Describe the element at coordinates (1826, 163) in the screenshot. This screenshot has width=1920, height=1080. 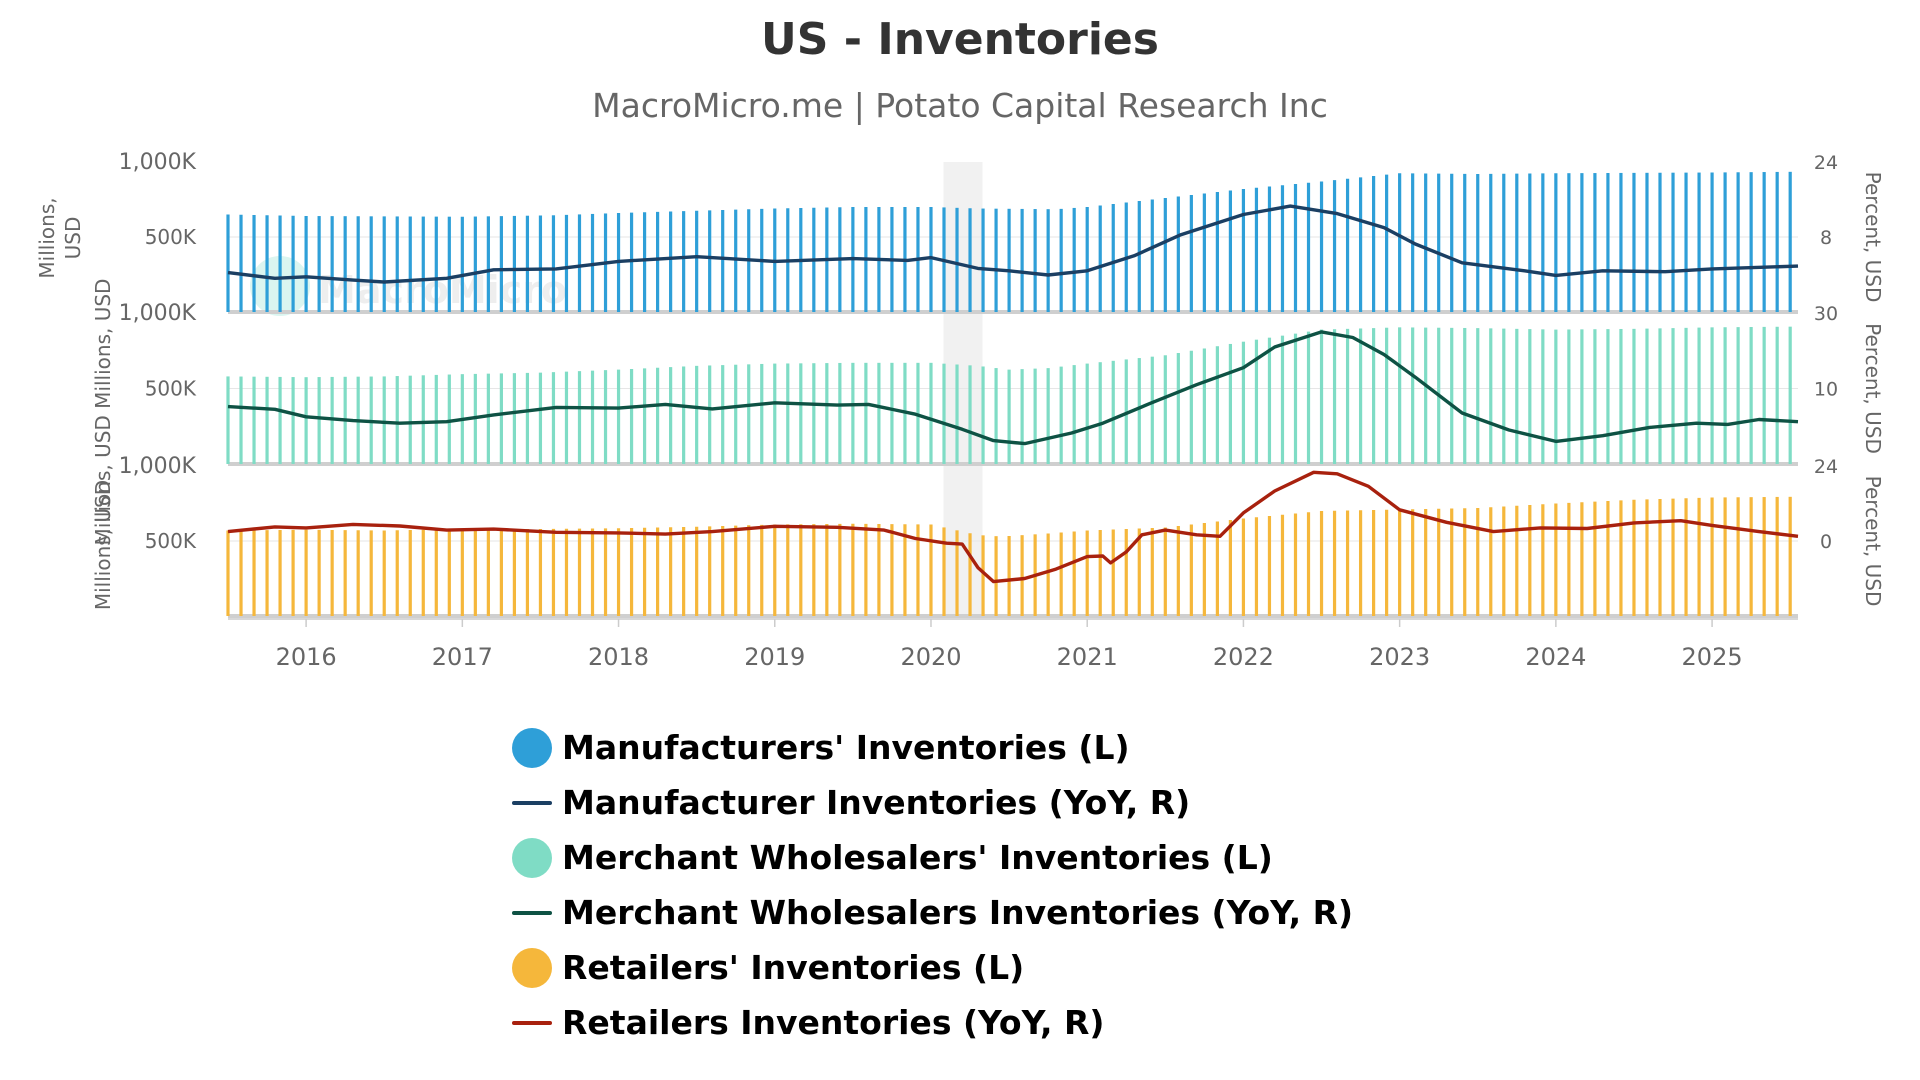
I see `y-right-tick-label: 24` at that location.